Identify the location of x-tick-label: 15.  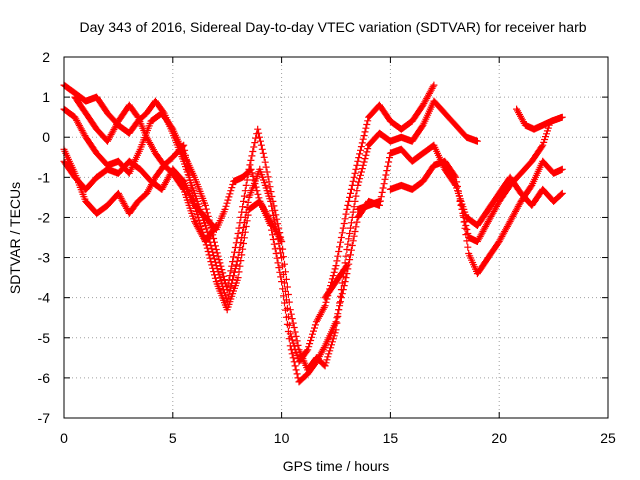
(391, 438).